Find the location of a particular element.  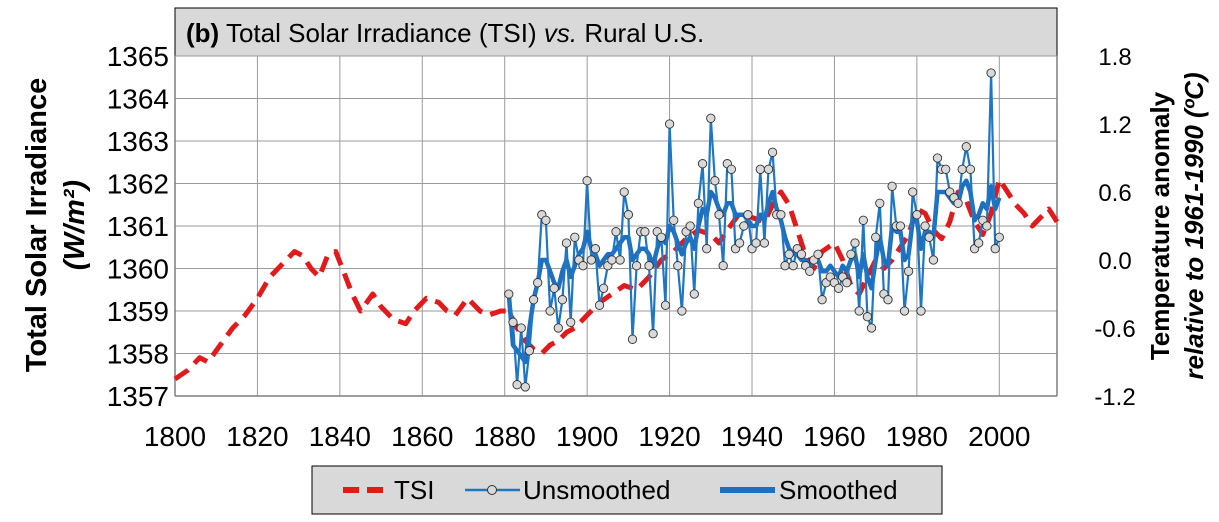

legend-label-smoothed: Smoothed is located at coordinates (838, 490).